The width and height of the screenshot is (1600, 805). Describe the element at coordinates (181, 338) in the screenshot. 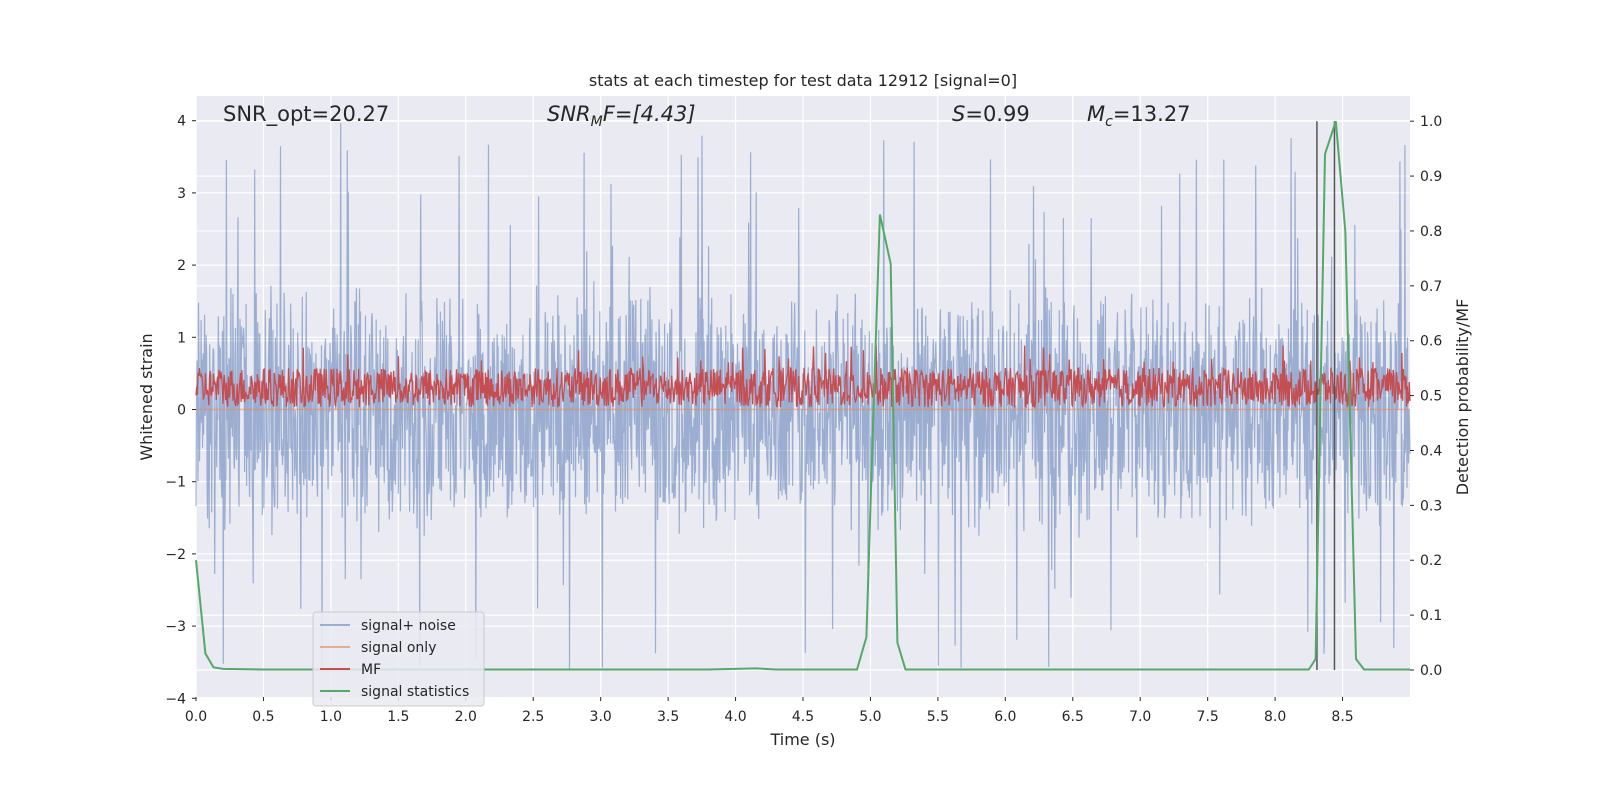

I see `y-left-tick-label: 1` at that location.